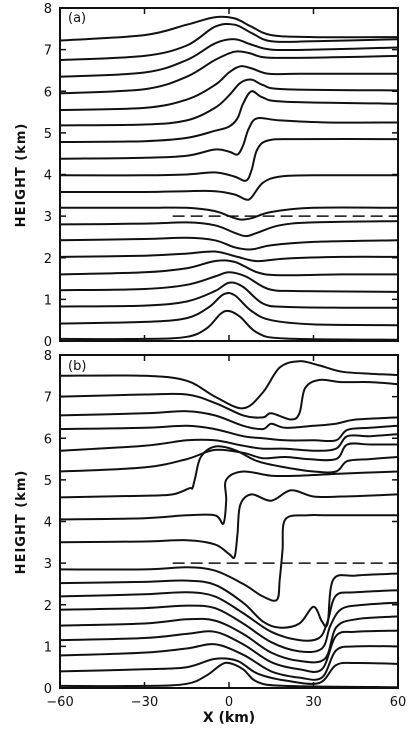 The width and height of the screenshot is (411, 733). I want to click on panel-b-y-tick-label: 4, so click(48, 523).